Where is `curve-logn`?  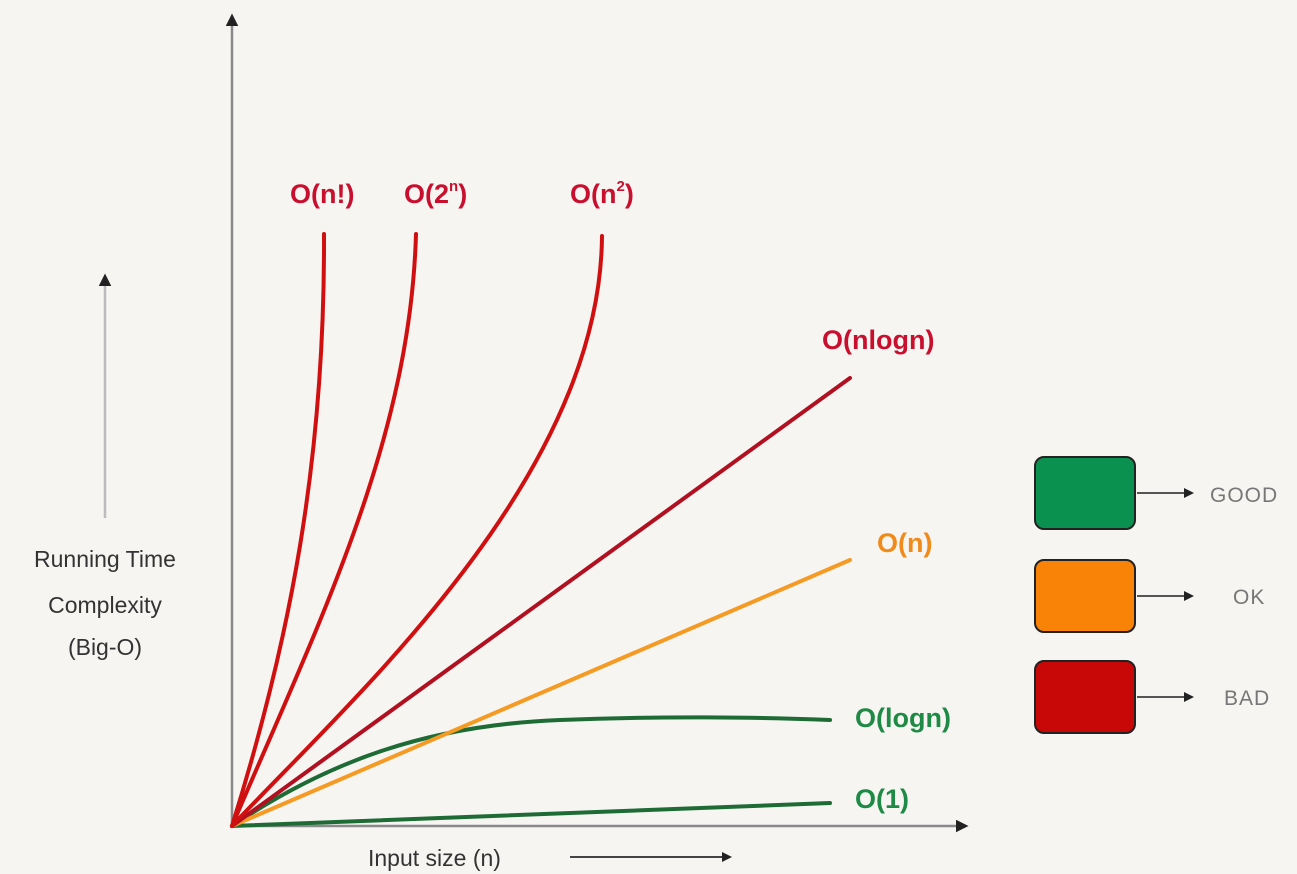 curve-logn is located at coordinates (531, 771).